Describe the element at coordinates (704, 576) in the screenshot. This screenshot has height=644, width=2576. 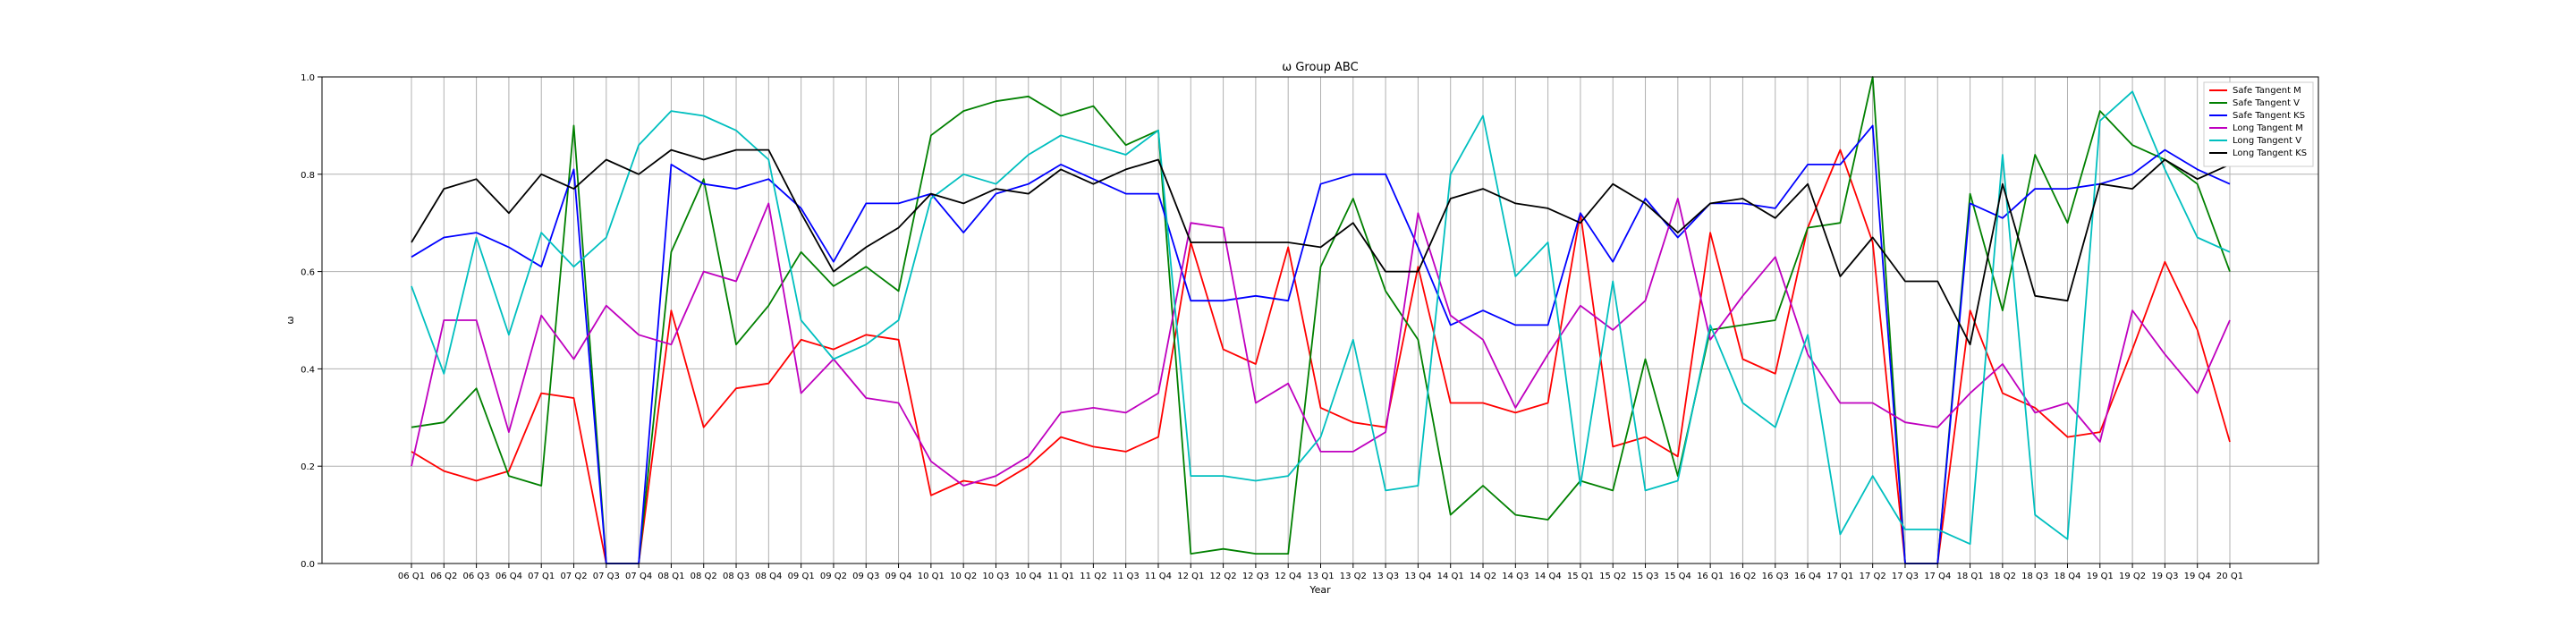
I see `x-tick-label: 08 Q2` at that location.